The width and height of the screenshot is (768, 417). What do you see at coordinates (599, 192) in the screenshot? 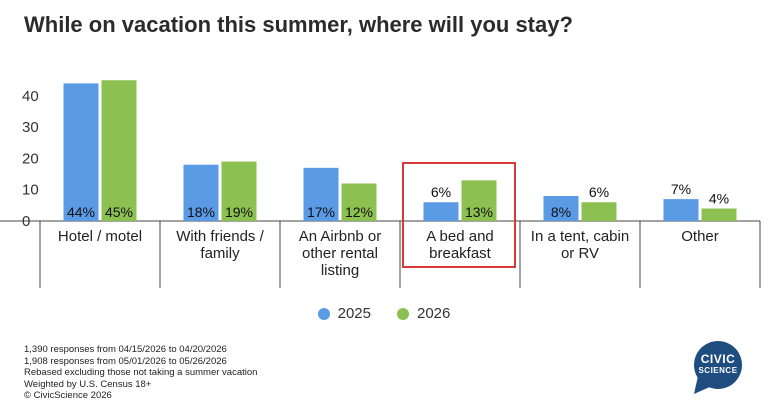
I see `data-label-2026: 6%` at bounding box center [599, 192].